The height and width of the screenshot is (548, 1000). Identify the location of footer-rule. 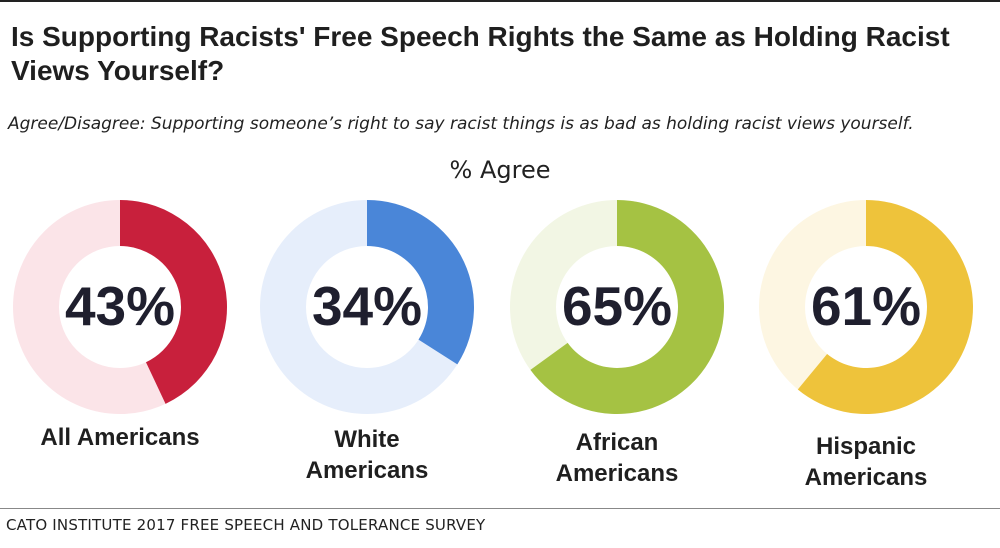
(500, 508).